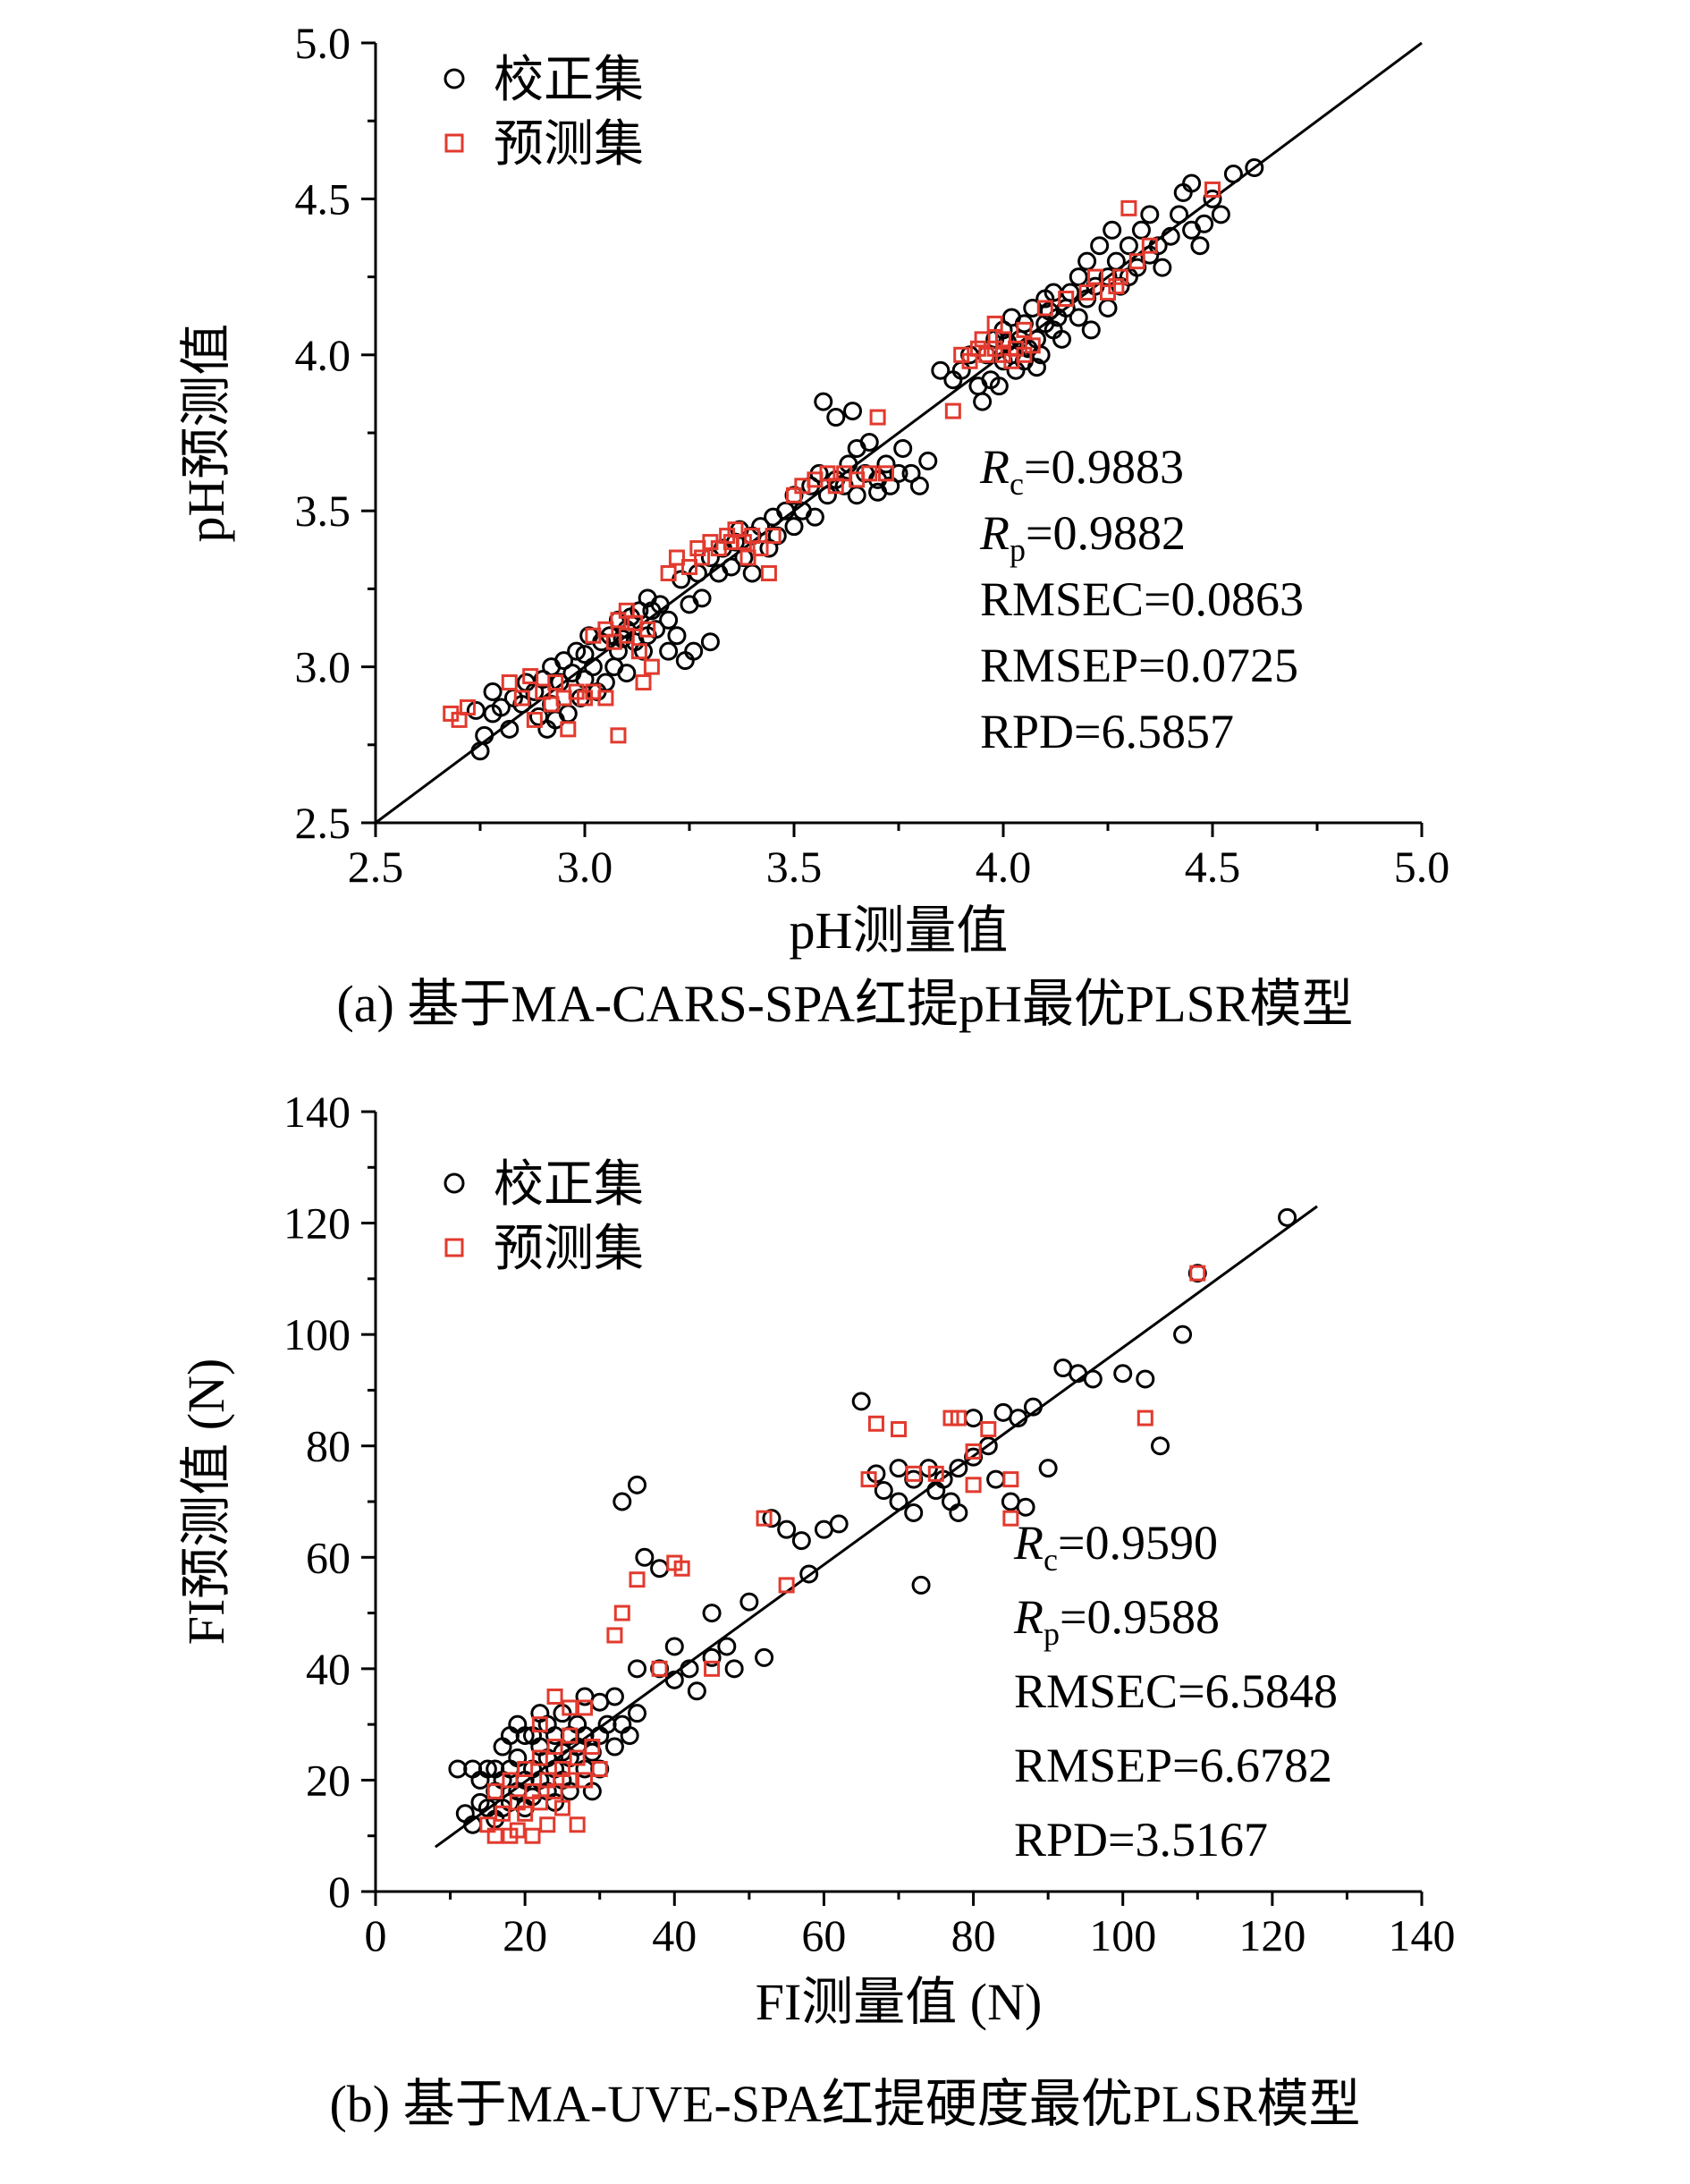  I want to click on svg-text: RMSEP=0.0725, so click(1139, 665).